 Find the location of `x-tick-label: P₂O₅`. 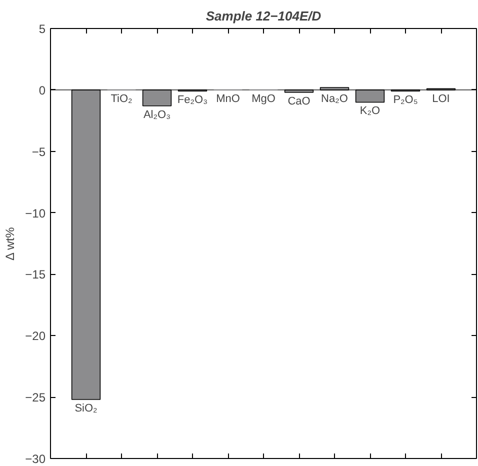

x-tick-label: P₂O₅ is located at coordinates (405, 100).